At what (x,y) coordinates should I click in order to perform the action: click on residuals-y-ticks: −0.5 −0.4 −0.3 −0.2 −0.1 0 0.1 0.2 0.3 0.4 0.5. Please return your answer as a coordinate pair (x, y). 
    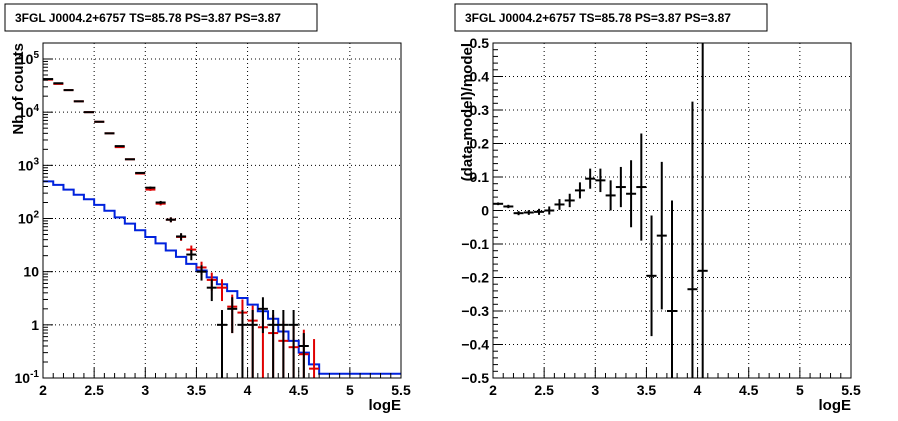
    Looking at the image, I should click on (482, 210).